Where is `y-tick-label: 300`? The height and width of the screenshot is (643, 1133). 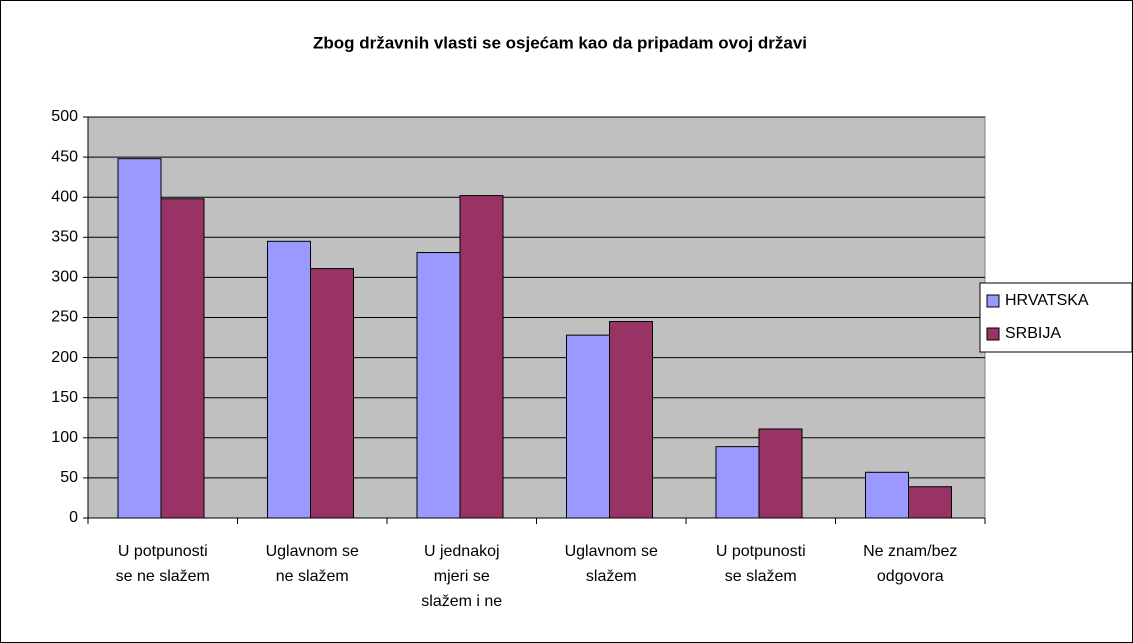 y-tick-label: 300 is located at coordinates (64, 277).